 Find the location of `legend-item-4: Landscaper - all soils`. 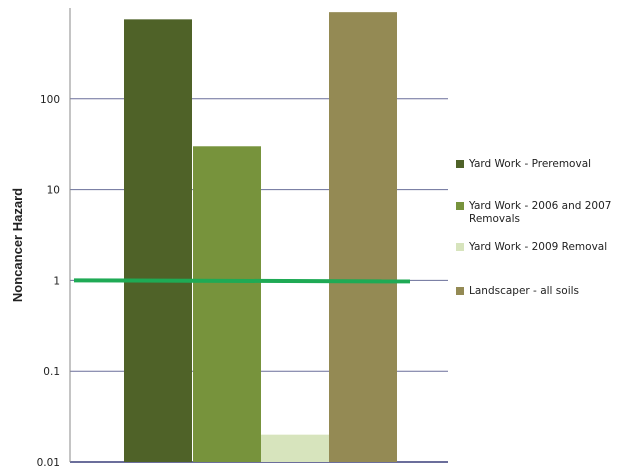

legend-item-4: Landscaper - all soils is located at coordinates (541, 291).